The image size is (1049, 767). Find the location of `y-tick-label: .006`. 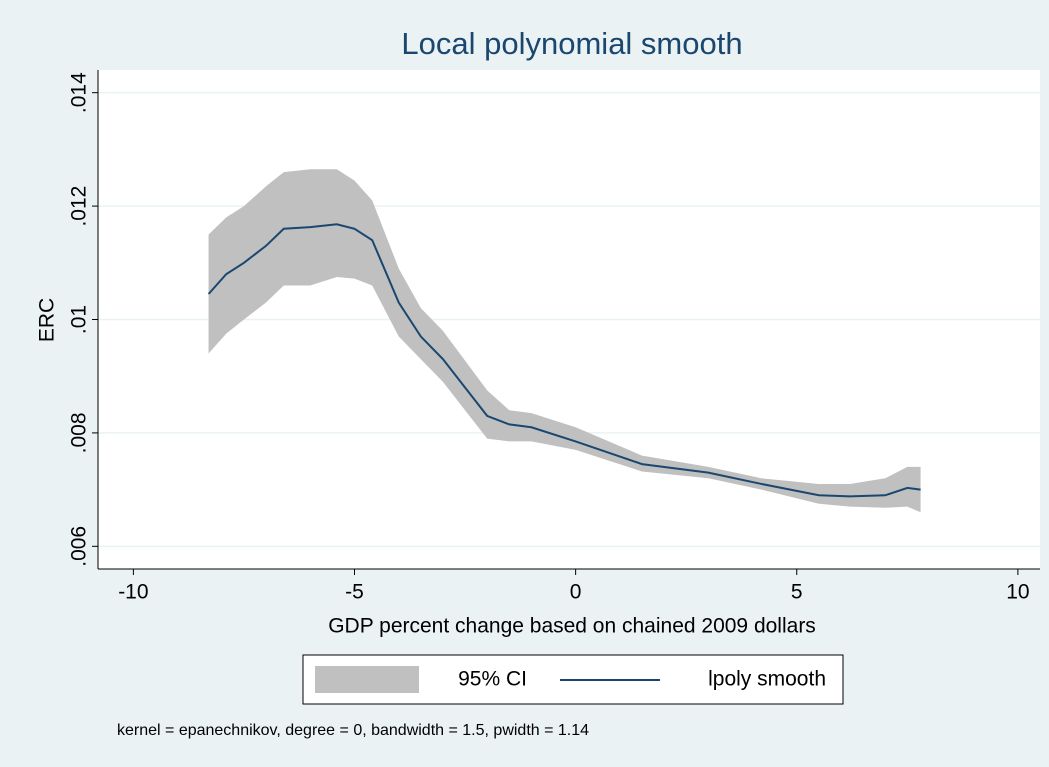

y-tick-label: .006 is located at coordinates (79, 546).